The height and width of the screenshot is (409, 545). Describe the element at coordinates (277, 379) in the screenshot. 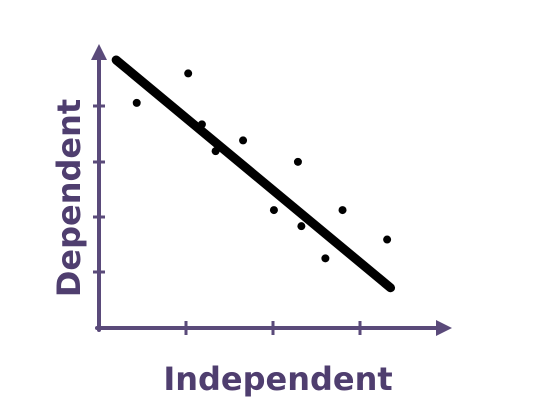

I see `x-axis-label: Independent` at that location.